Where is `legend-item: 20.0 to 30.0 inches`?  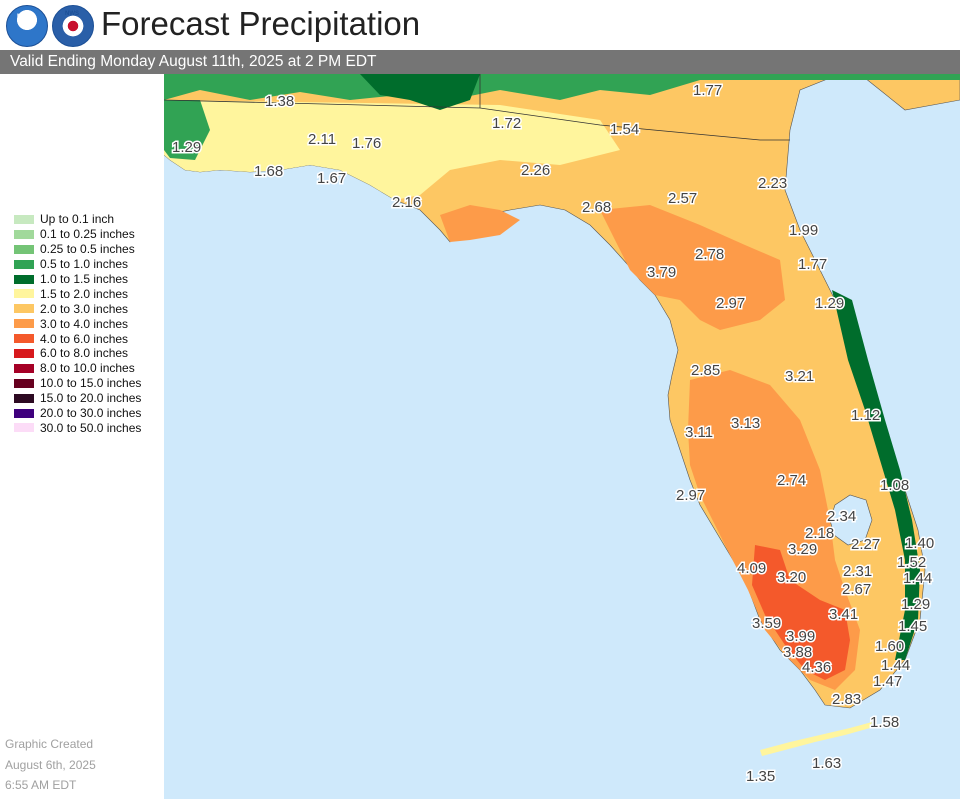
legend-item: 20.0 to 30.0 inches is located at coordinates (77, 413).